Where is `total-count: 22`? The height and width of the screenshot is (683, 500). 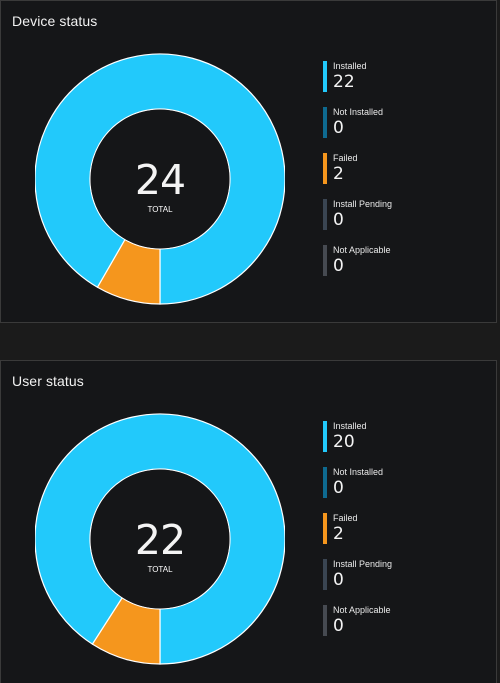 total-count: 22 is located at coordinates (160, 540).